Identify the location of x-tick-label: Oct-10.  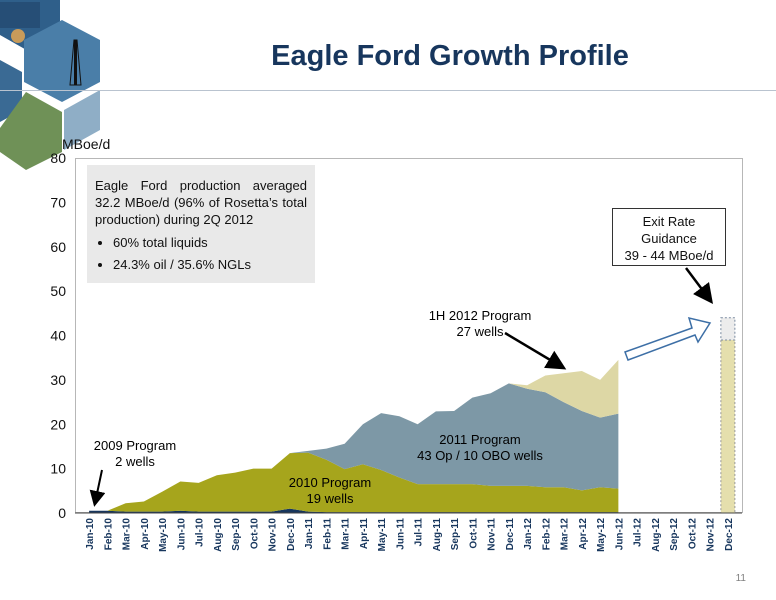
(254, 534).